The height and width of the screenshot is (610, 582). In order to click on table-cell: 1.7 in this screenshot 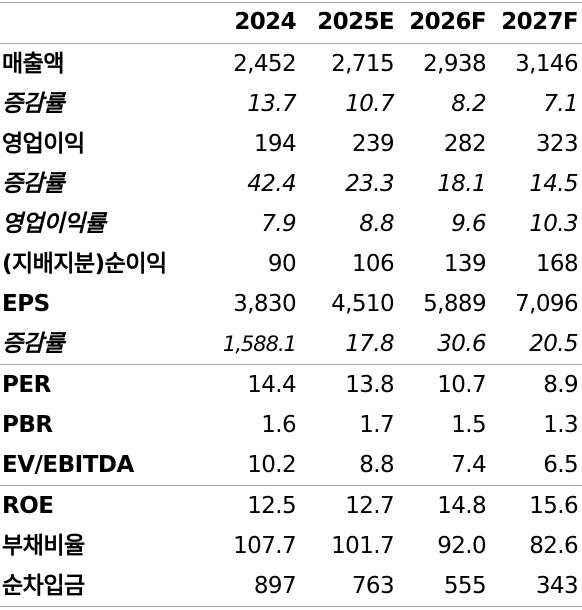, I will do `click(376, 425)`.